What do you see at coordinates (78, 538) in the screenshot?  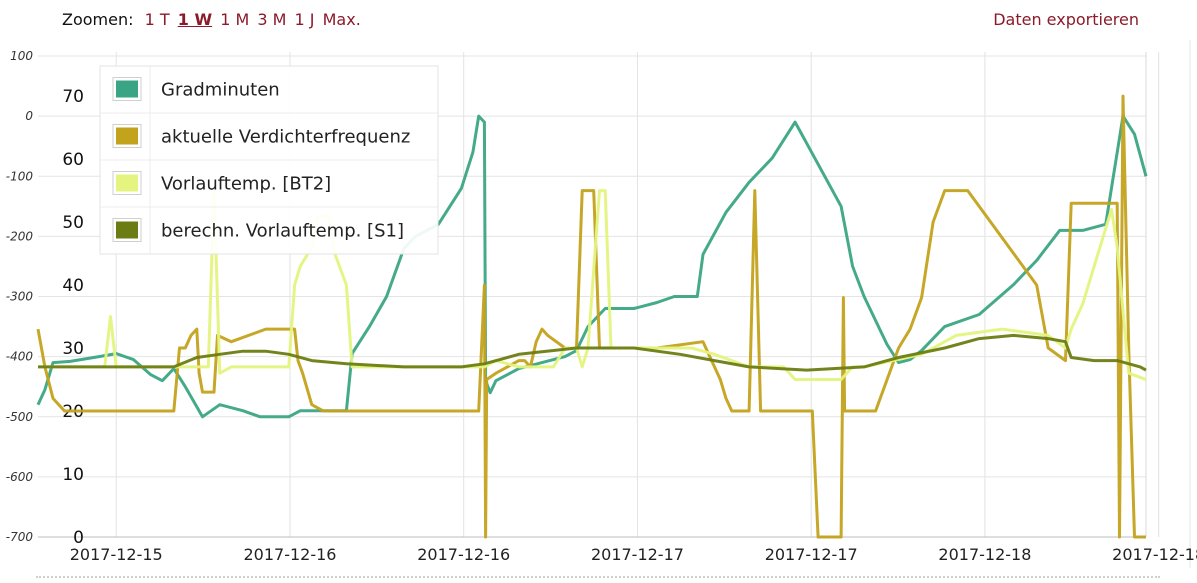 I see `y-right-tick-label: 0` at bounding box center [78, 538].